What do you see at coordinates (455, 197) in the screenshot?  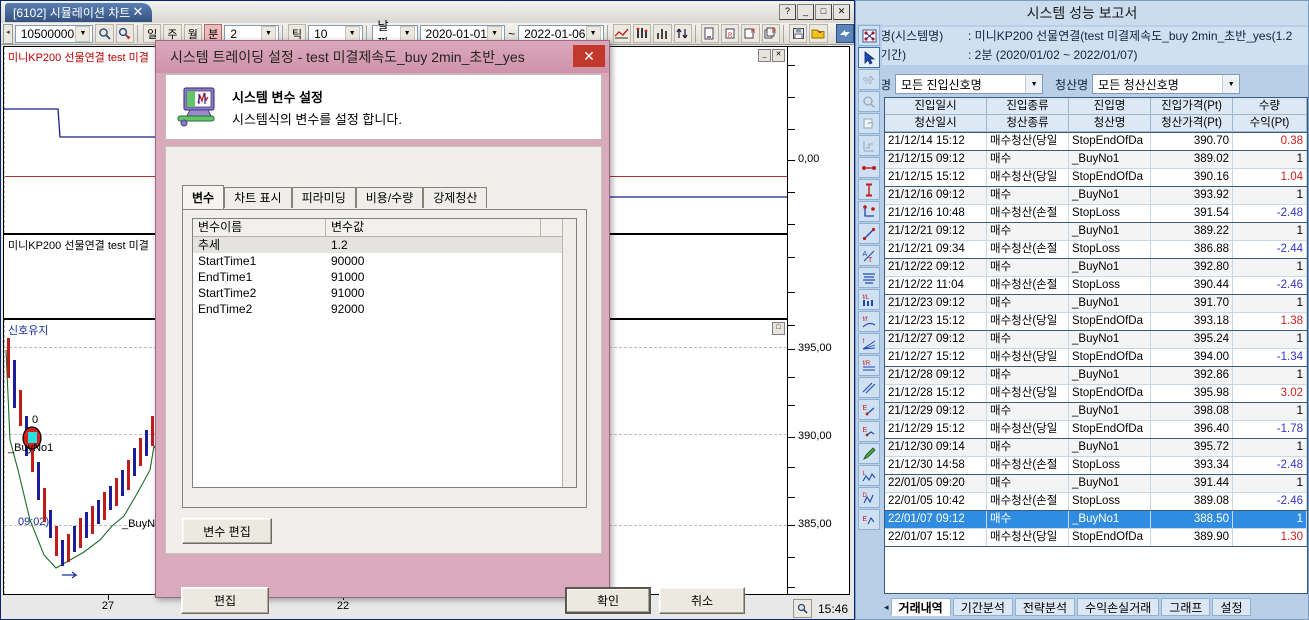 I see `tab-forced-liquidation: 강제청산` at bounding box center [455, 197].